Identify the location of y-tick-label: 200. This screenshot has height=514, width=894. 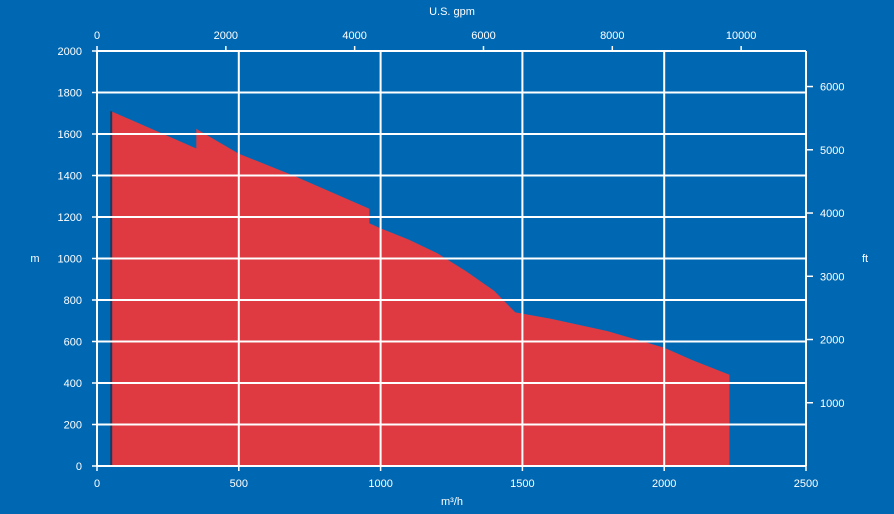
(73, 426).